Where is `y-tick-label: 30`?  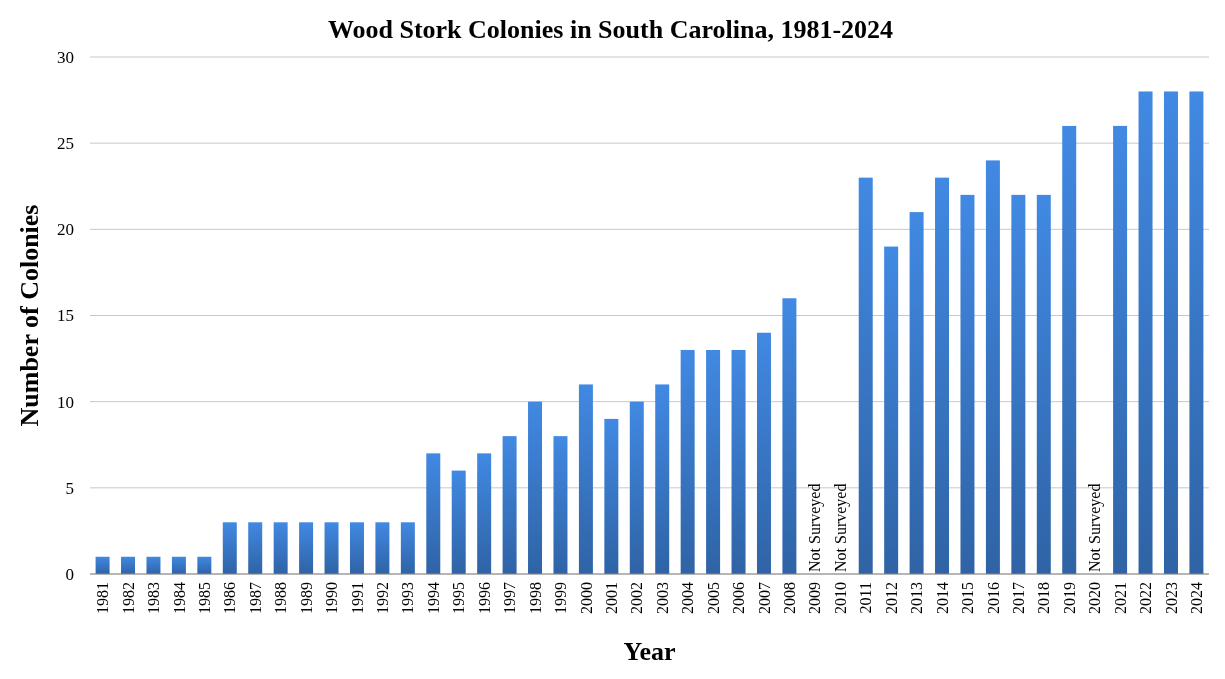
y-tick-label: 30 is located at coordinates (65, 57).